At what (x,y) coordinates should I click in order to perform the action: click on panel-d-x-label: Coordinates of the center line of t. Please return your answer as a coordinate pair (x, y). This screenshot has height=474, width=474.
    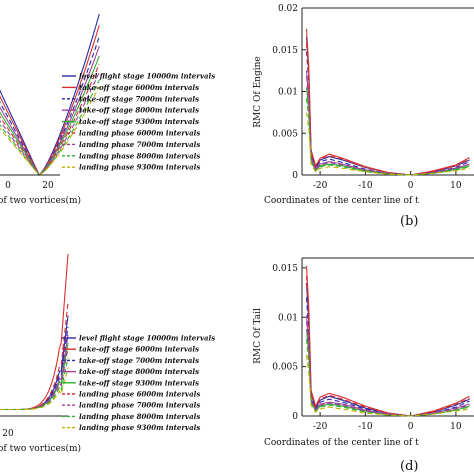
    Looking at the image, I should click on (341, 443).